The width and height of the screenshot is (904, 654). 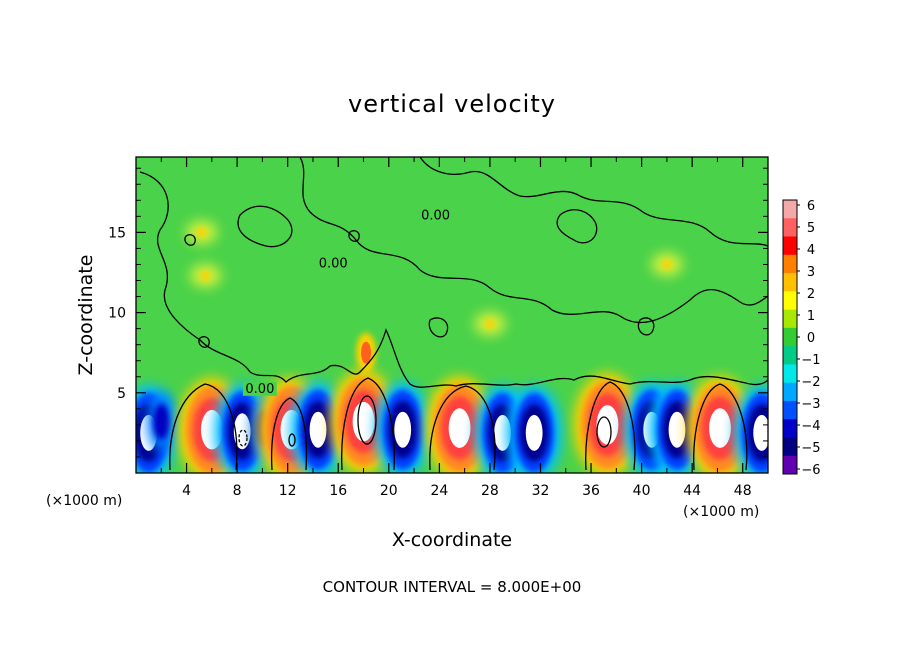 I want to click on x-tick-label: 40, so click(x=642, y=491).